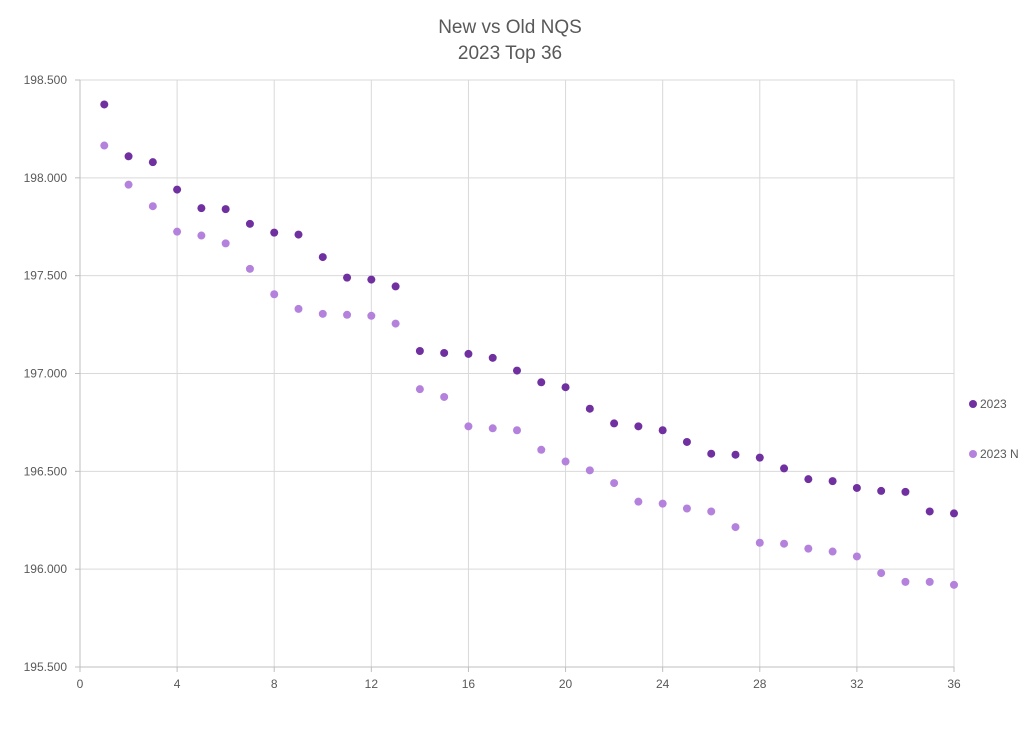  Describe the element at coordinates (994, 429) in the screenshot. I see `legend: 2023 2023 N` at that location.